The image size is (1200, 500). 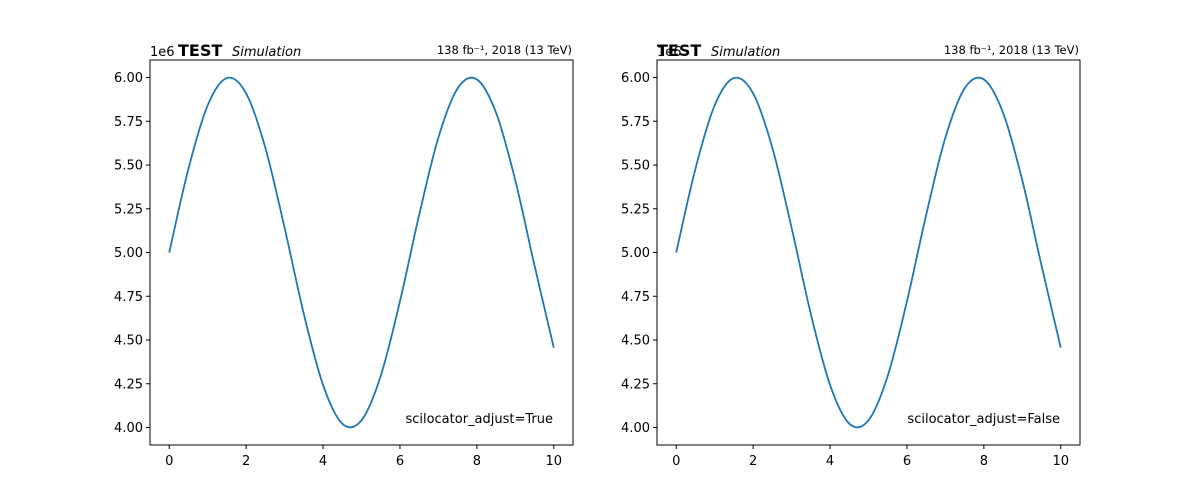 I want to click on annotation-text: scilocator_adjust=True, so click(x=479, y=419).